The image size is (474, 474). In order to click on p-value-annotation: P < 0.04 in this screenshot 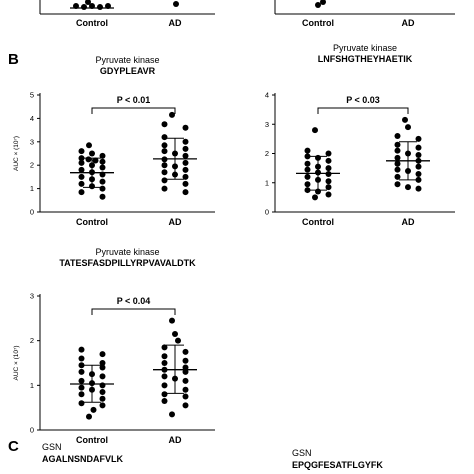, I will do `click(134, 301)`.